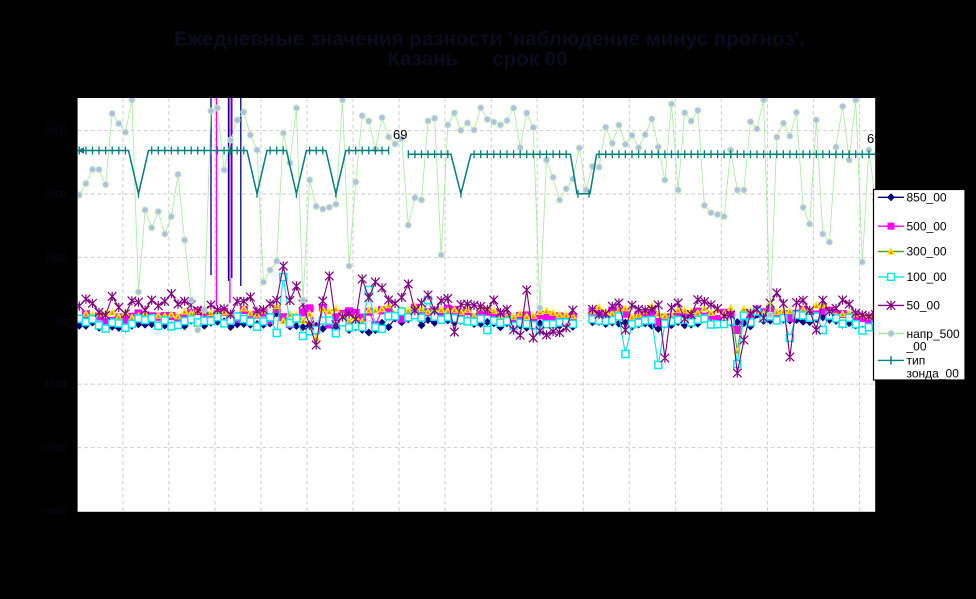  I want to click on svg-text: 1000, so click(55, 258).